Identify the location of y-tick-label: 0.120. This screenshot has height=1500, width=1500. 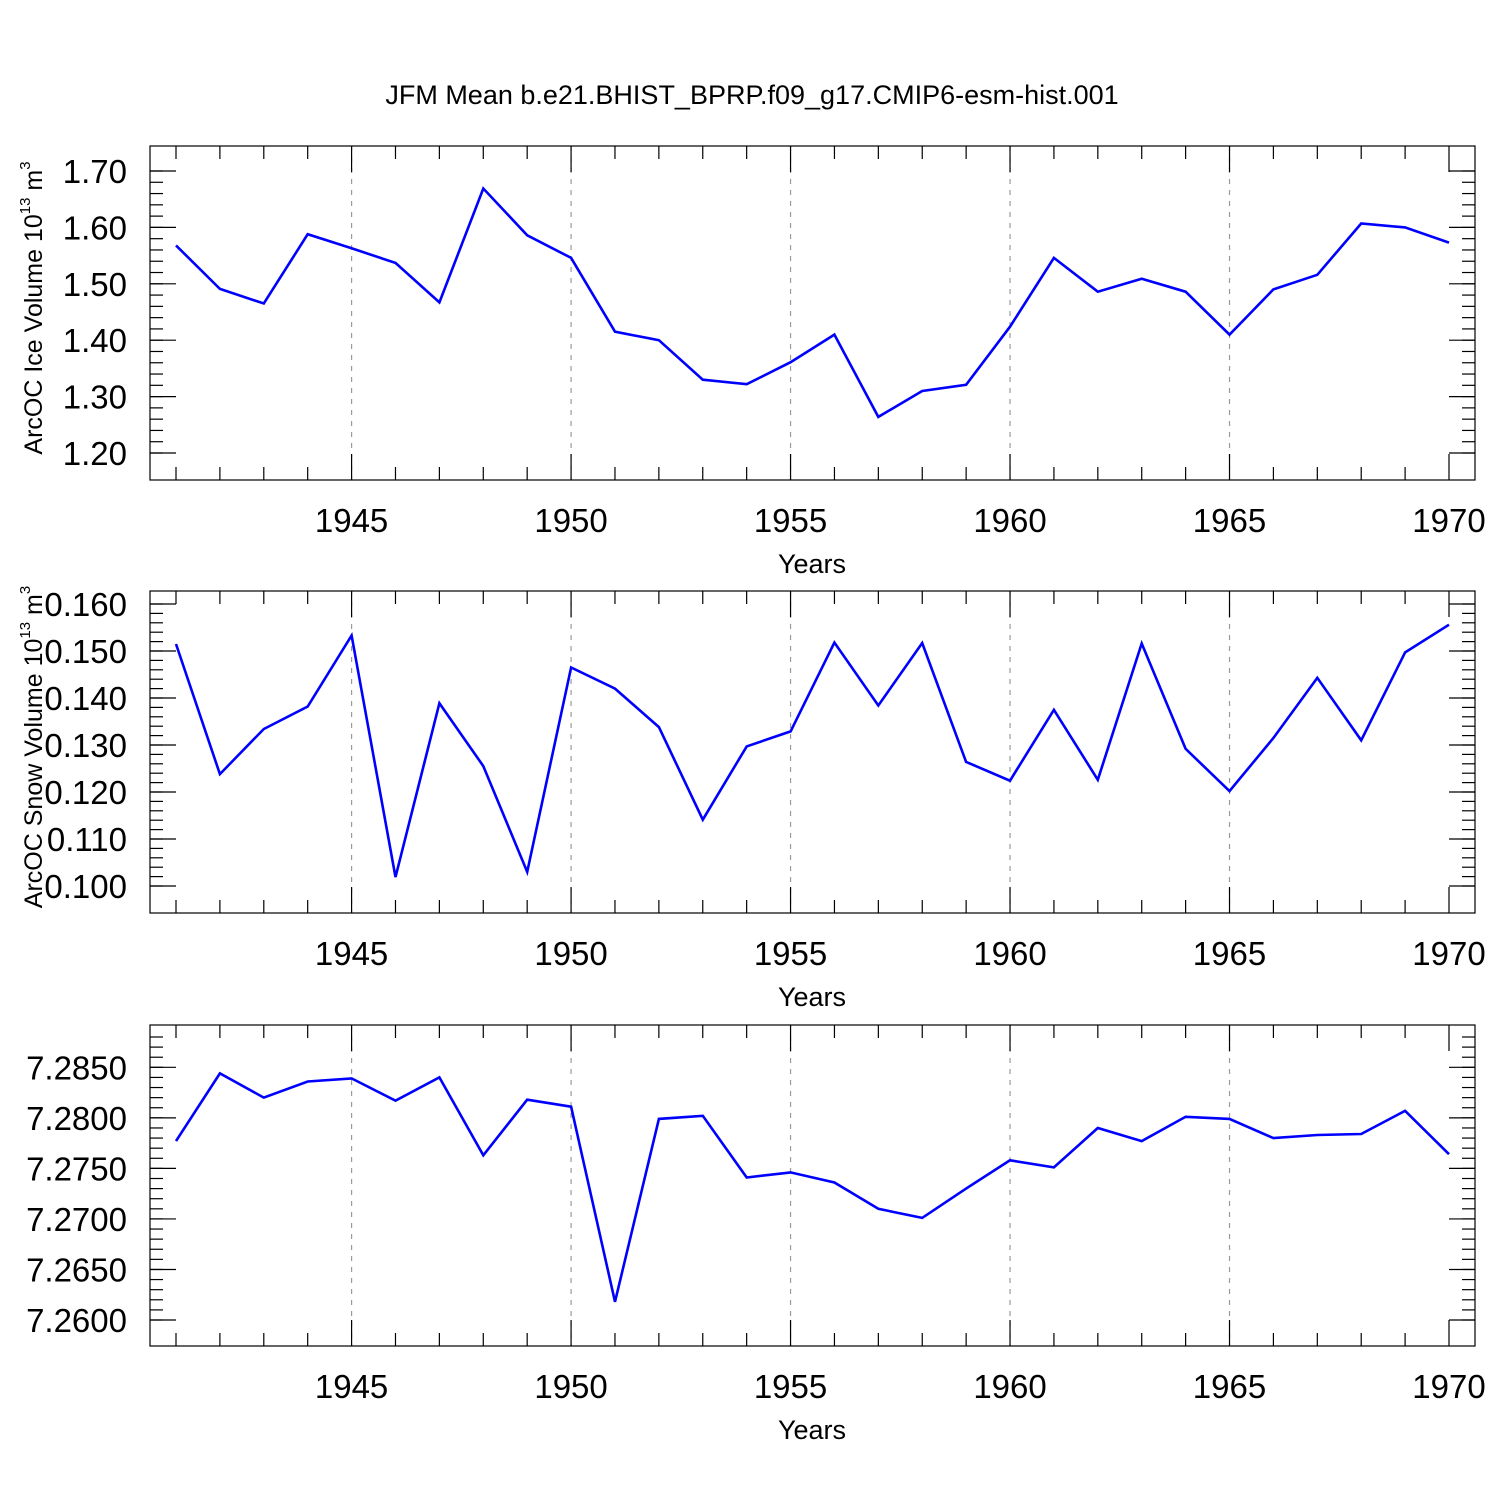
(85, 792).